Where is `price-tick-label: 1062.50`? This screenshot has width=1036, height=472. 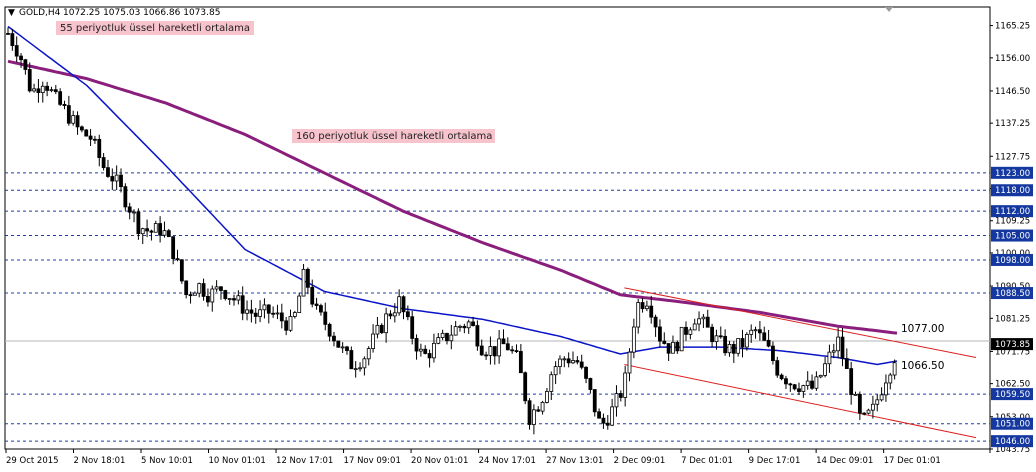
price-tick-label: 1062.50 is located at coordinates (1012, 385).